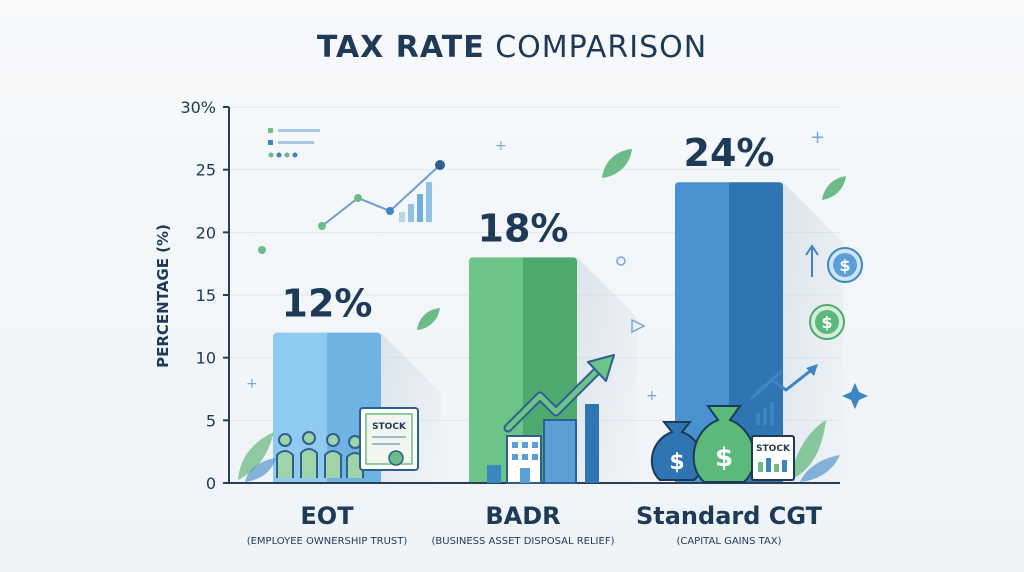 The image size is (1024, 572). Describe the element at coordinates (163, 296) in the screenshot. I see `y-axis-label: PERCENTAGE (%)` at that location.